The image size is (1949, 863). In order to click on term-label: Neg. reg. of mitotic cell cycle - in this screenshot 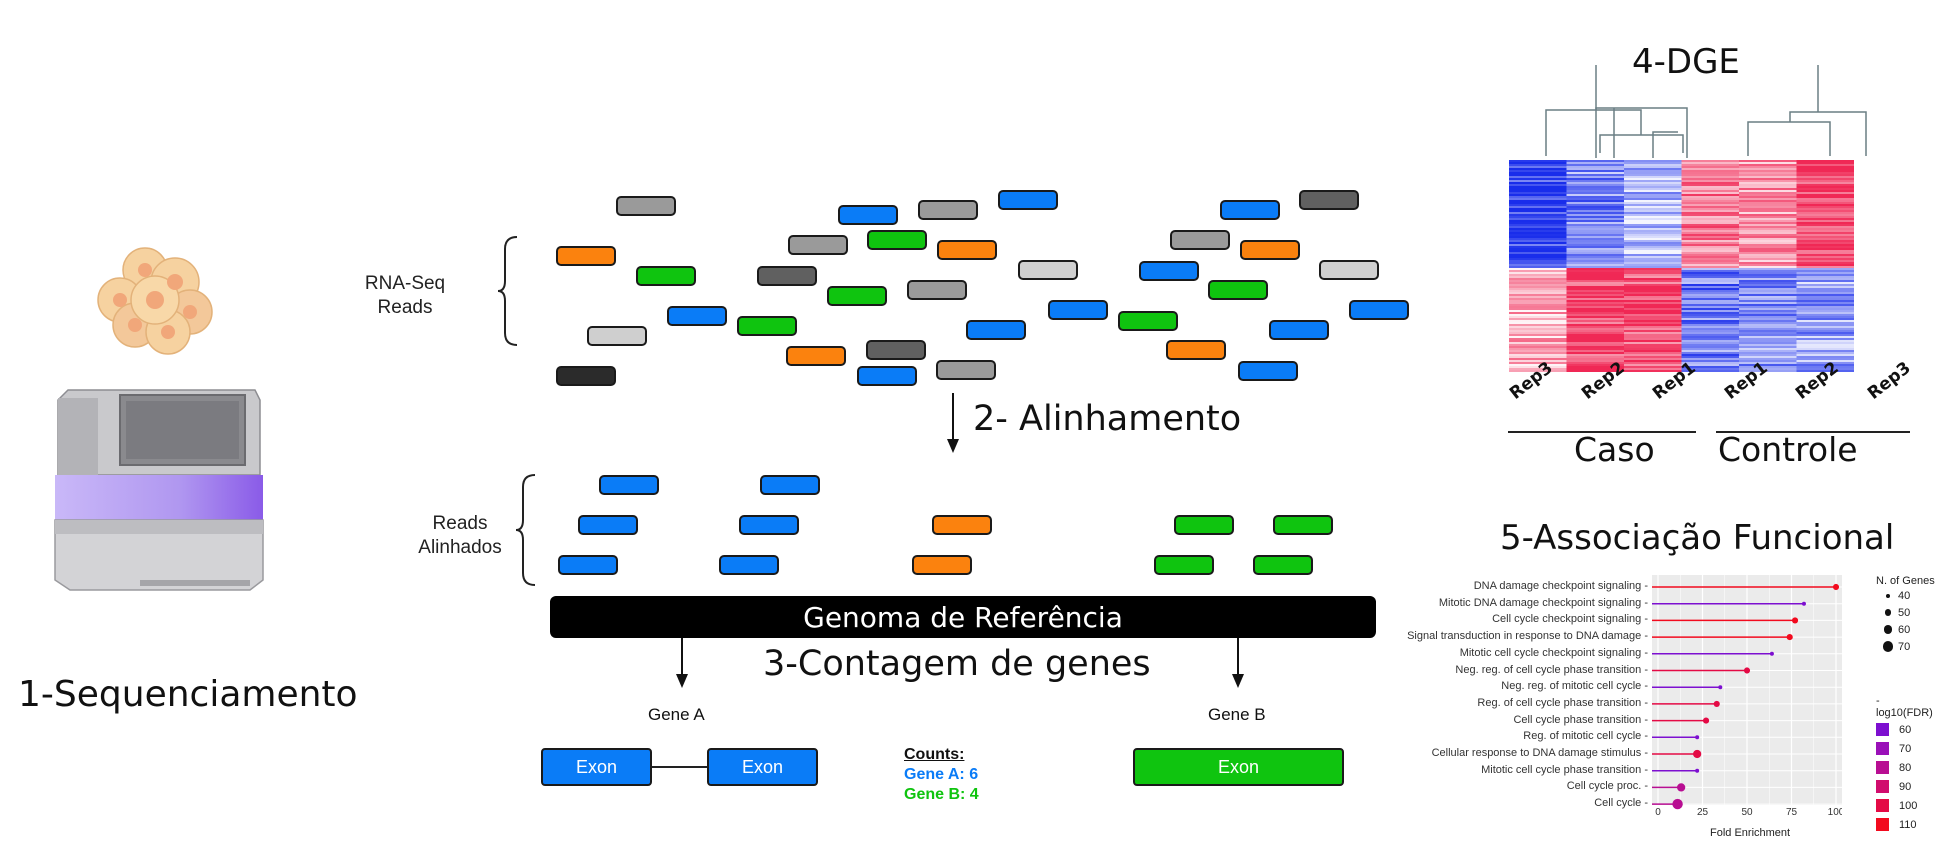, I will do `click(1574, 686)`.